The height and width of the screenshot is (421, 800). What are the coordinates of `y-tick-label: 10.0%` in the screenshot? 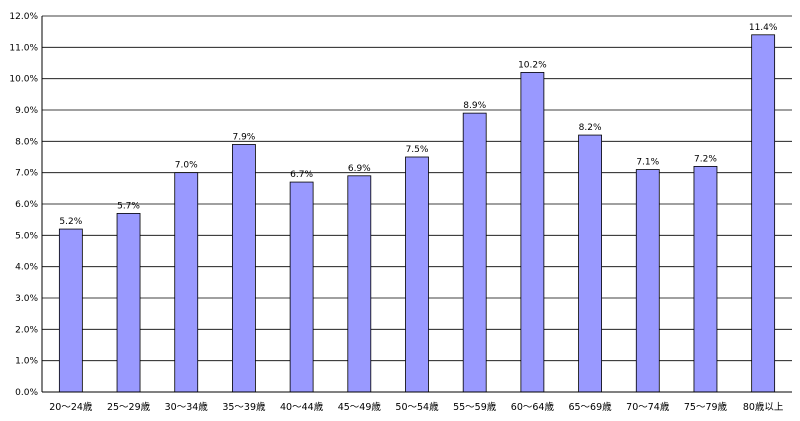 It's located at (23, 80).